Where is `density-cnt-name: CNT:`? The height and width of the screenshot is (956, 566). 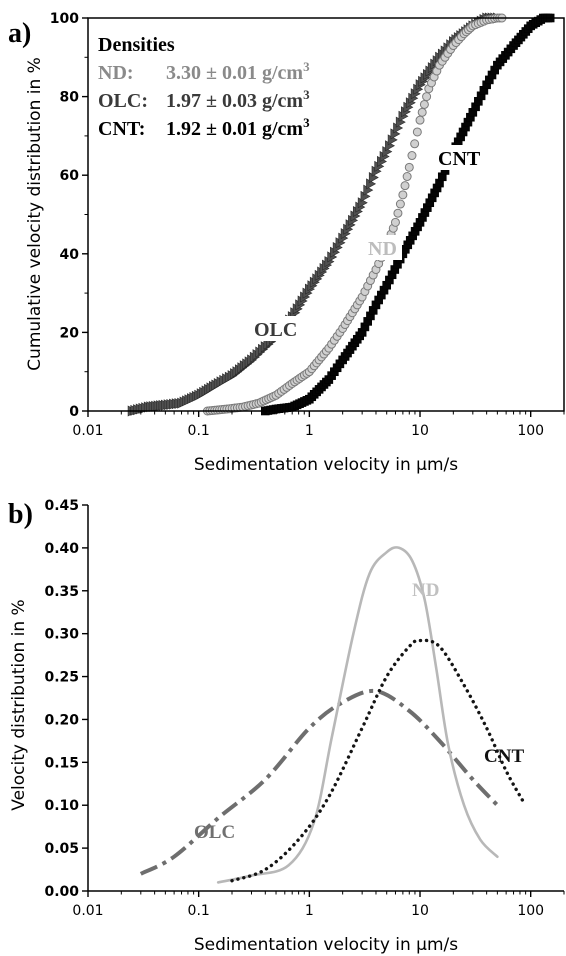
density-cnt-name: CNT: is located at coordinates (121, 129).